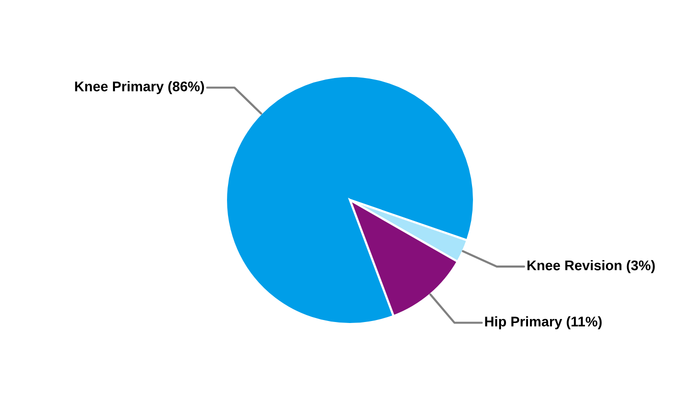 The image size is (700, 400). What do you see at coordinates (591, 267) in the screenshot?
I see `slice-label: Knee Revision (3%)` at bounding box center [591, 267].